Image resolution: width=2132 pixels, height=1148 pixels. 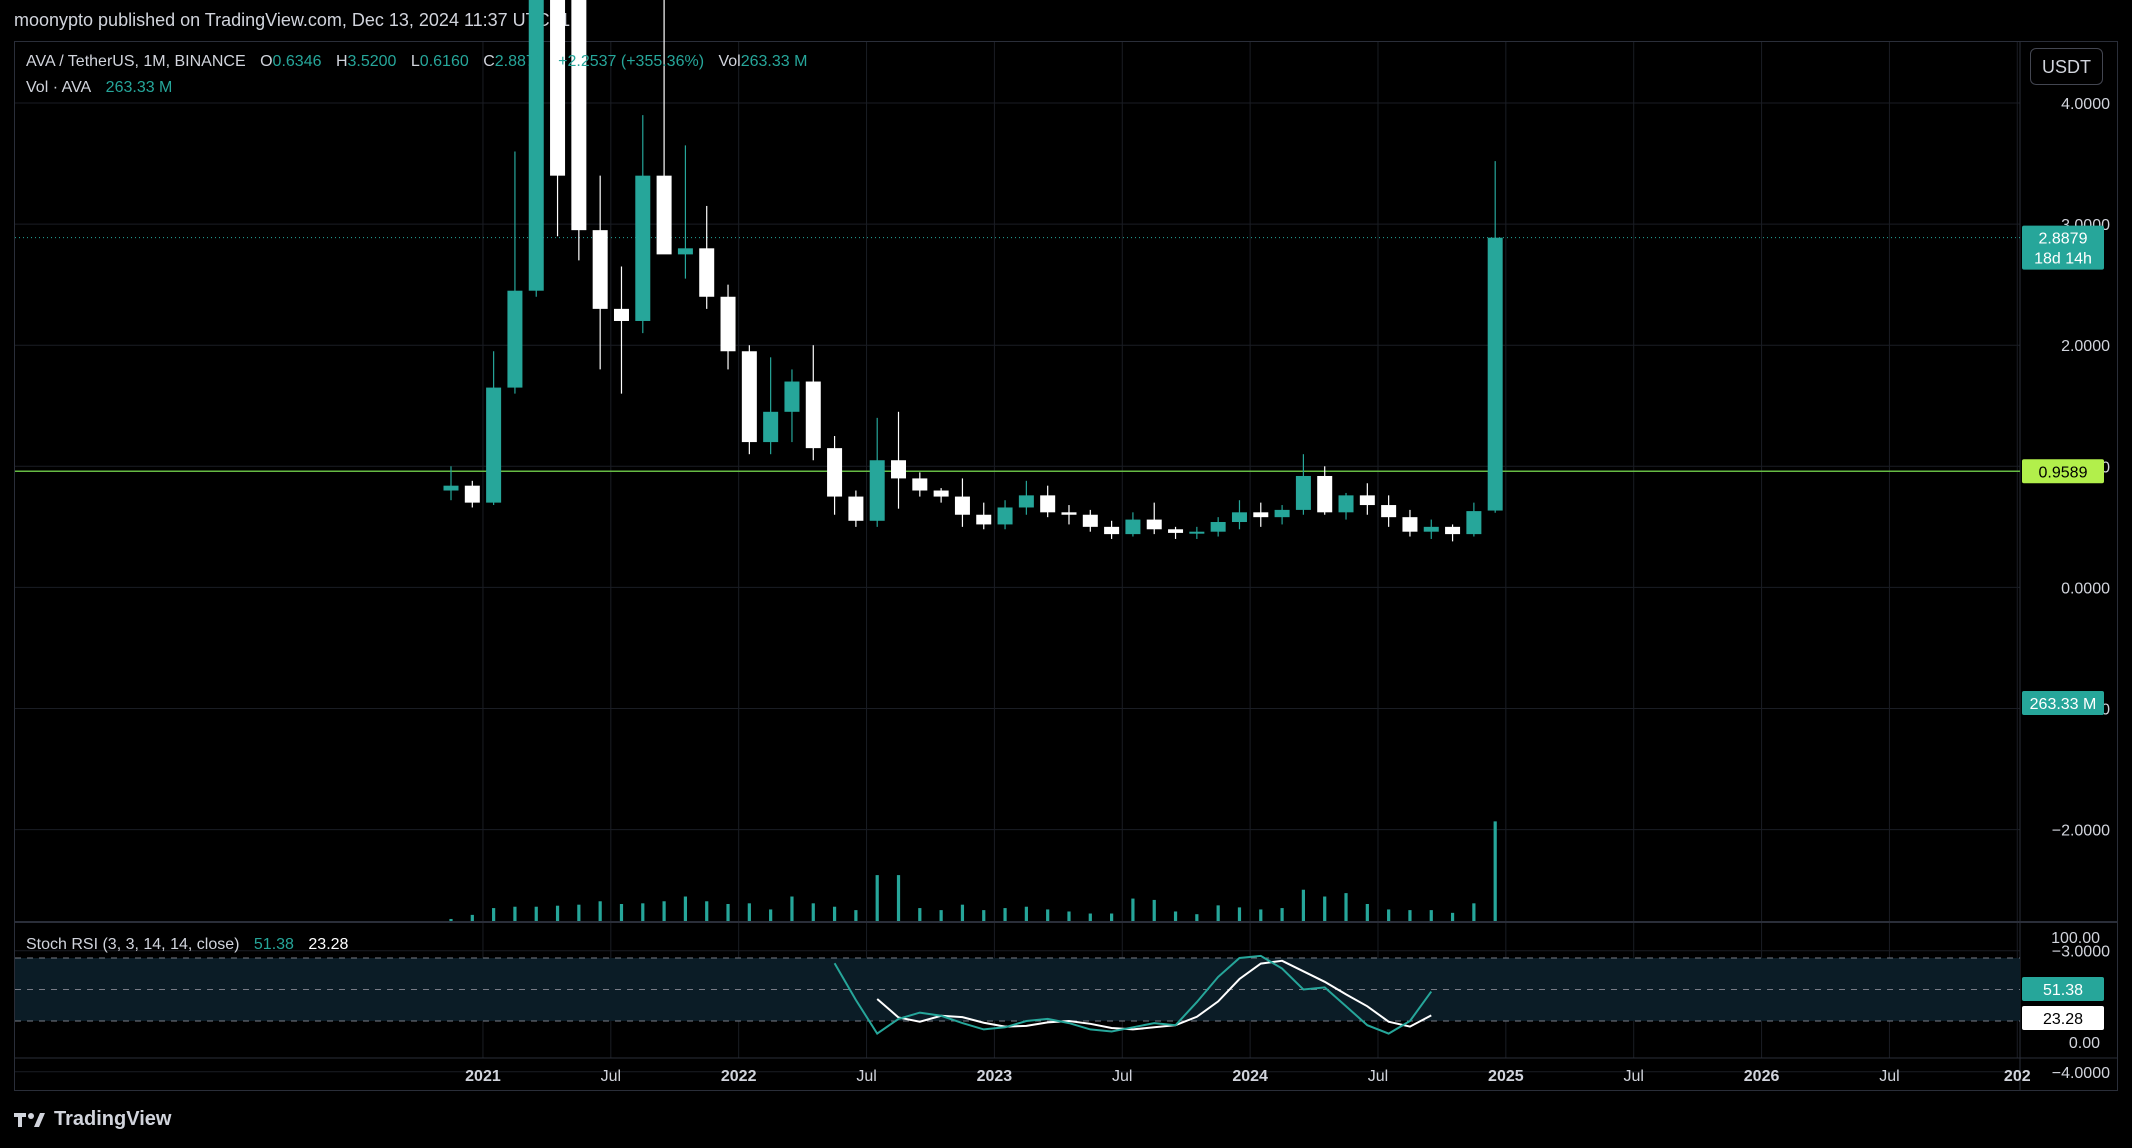 I want to click on level-price-tag-bg, so click(x=2063, y=471).